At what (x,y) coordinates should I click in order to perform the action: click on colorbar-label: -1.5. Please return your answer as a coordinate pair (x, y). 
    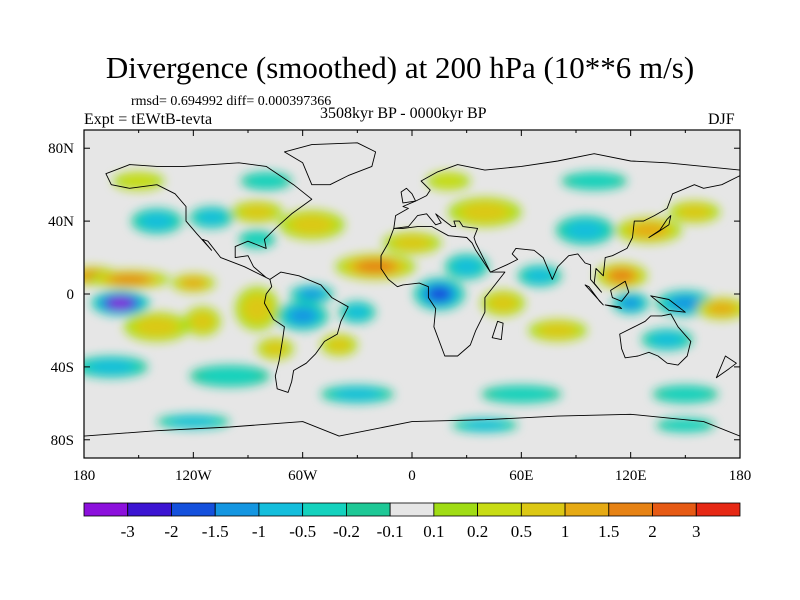
    Looking at the image, I should click on (215, 531).